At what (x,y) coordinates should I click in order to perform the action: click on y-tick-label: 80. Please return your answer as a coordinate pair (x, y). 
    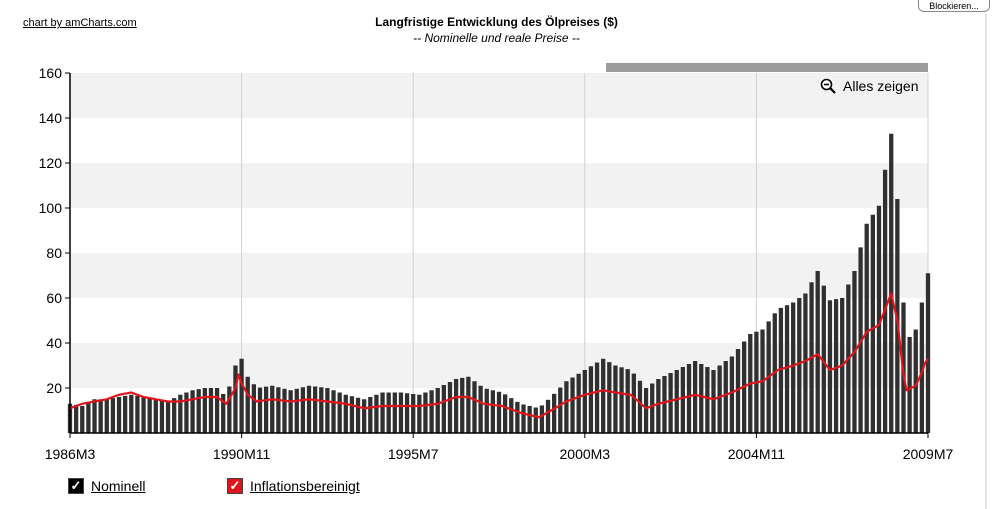
    Looking at the image, I should click on (54, 253).